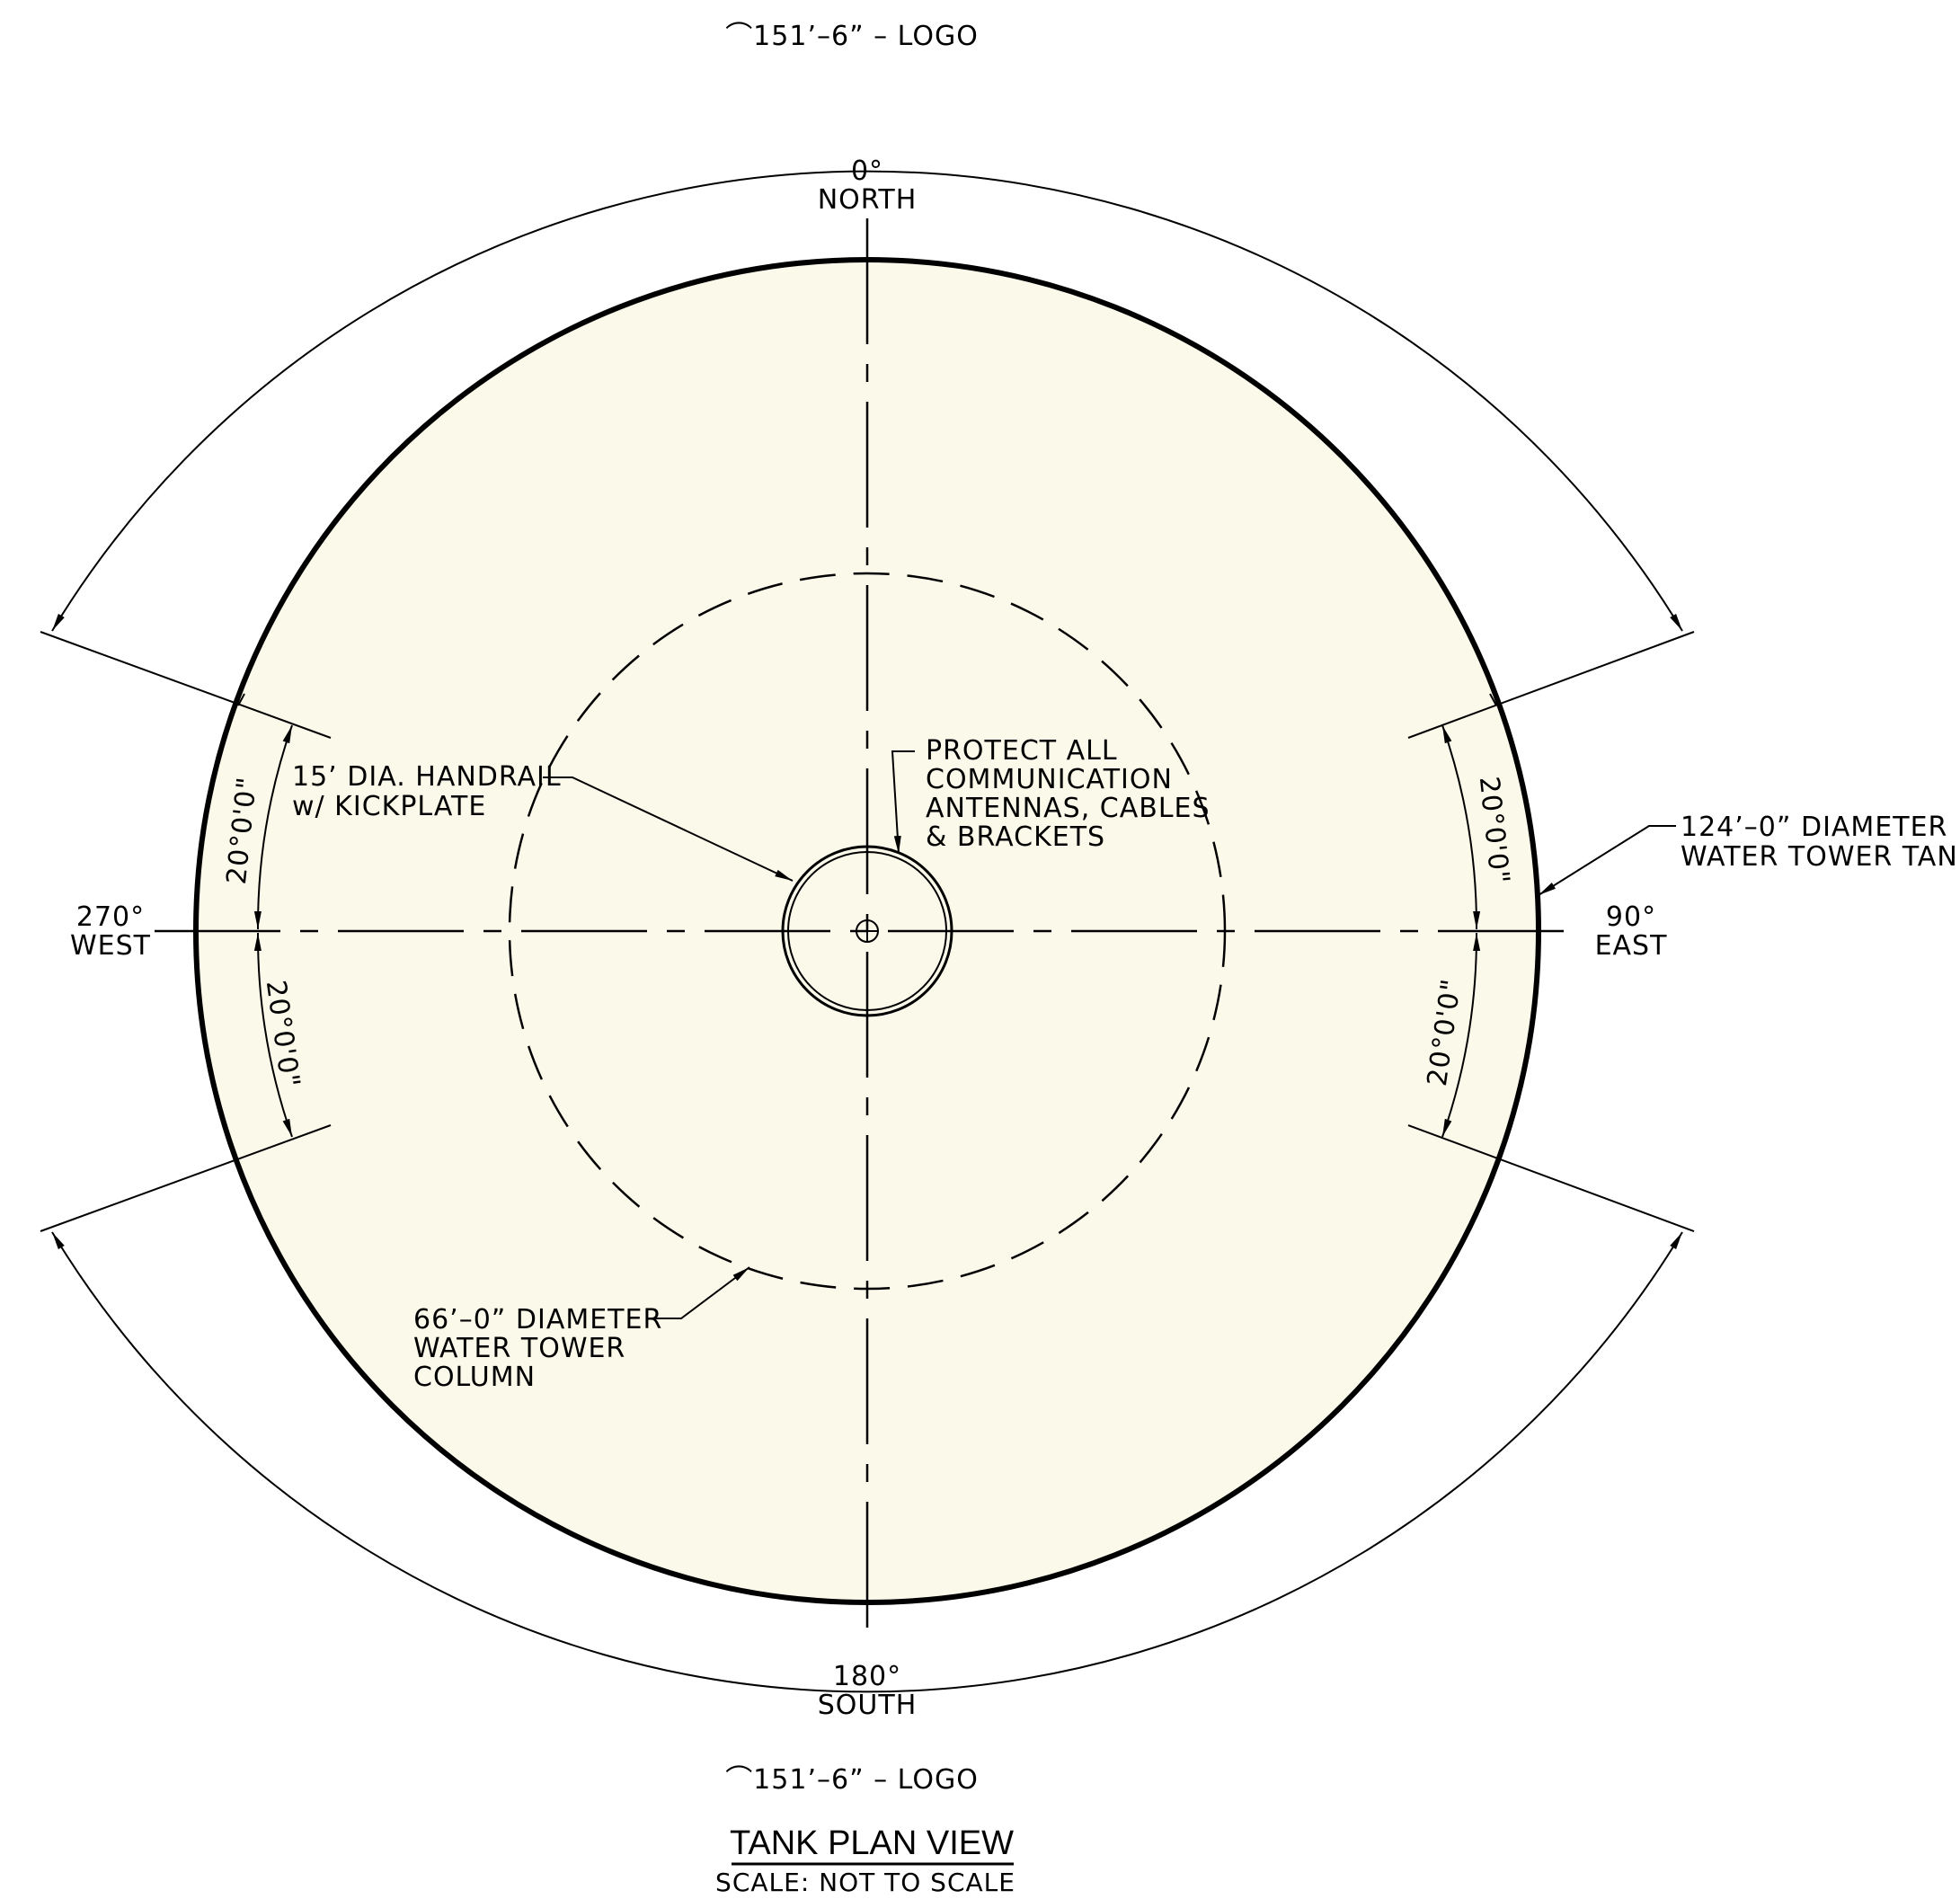 This screenshot has height=1899, width=1960. Describe the element at coordinates (669, 829) in the screenshot. I see `leader-handrail` at that location.